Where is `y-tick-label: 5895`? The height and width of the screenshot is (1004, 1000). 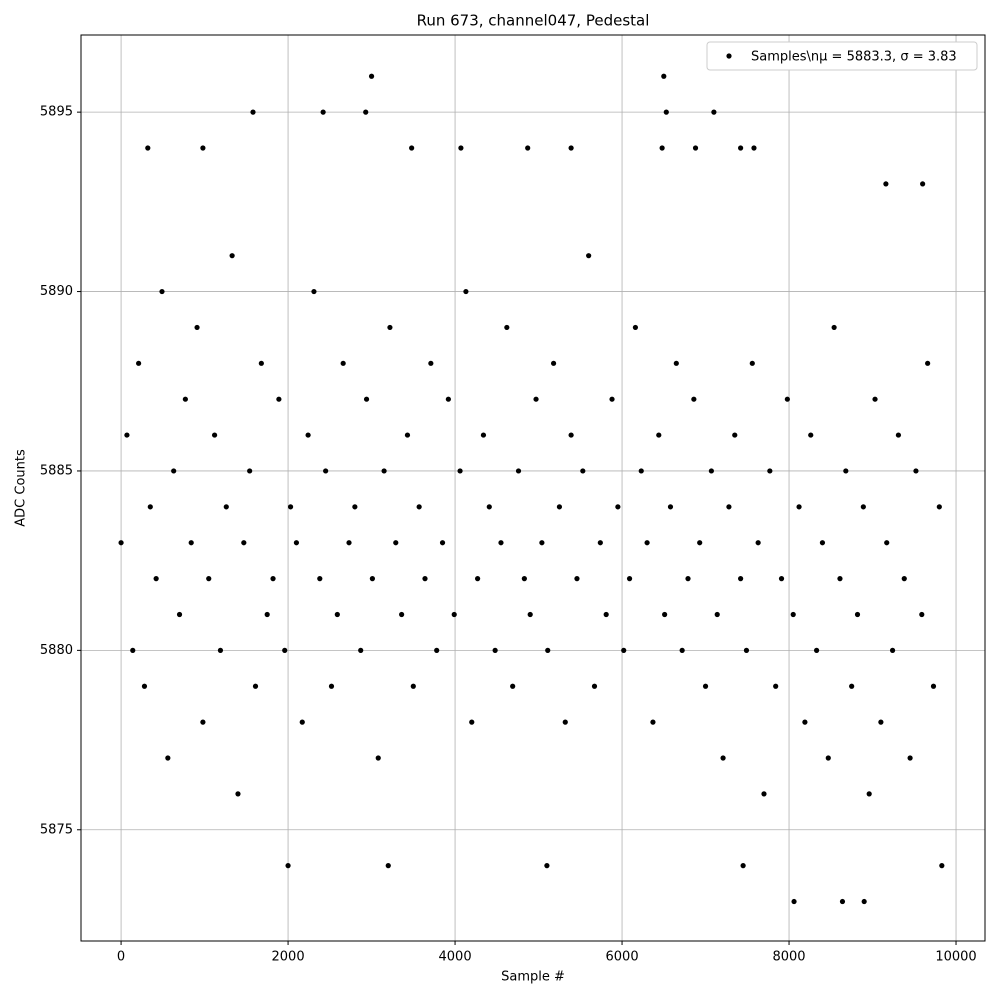 y-tick-label: 5895 is located at coordinates (56, 112).